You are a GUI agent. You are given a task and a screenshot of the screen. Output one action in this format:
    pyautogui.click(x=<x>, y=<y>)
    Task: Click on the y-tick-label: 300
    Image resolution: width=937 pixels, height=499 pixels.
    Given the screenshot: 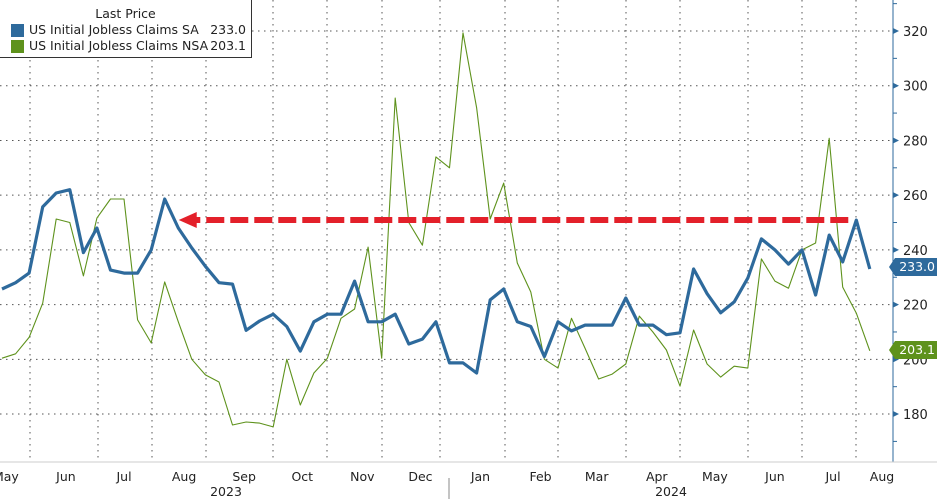 What is the action you would take?
    pyautogui.click(x=915, y=87)
    